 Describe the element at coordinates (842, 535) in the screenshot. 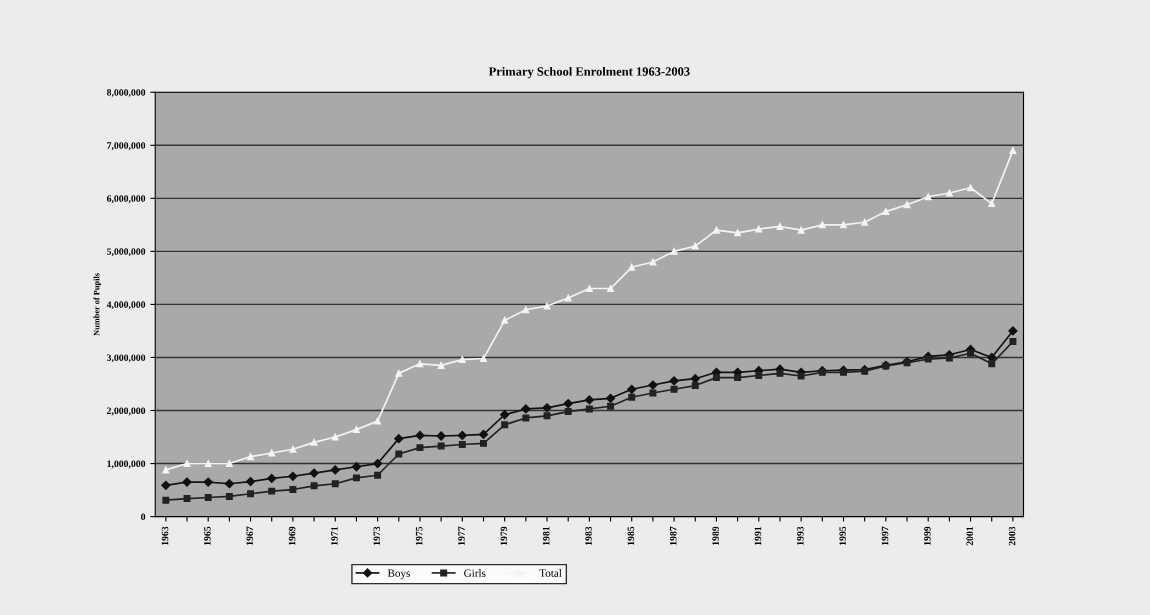

I see `x-tick-label: 1995` at that location.